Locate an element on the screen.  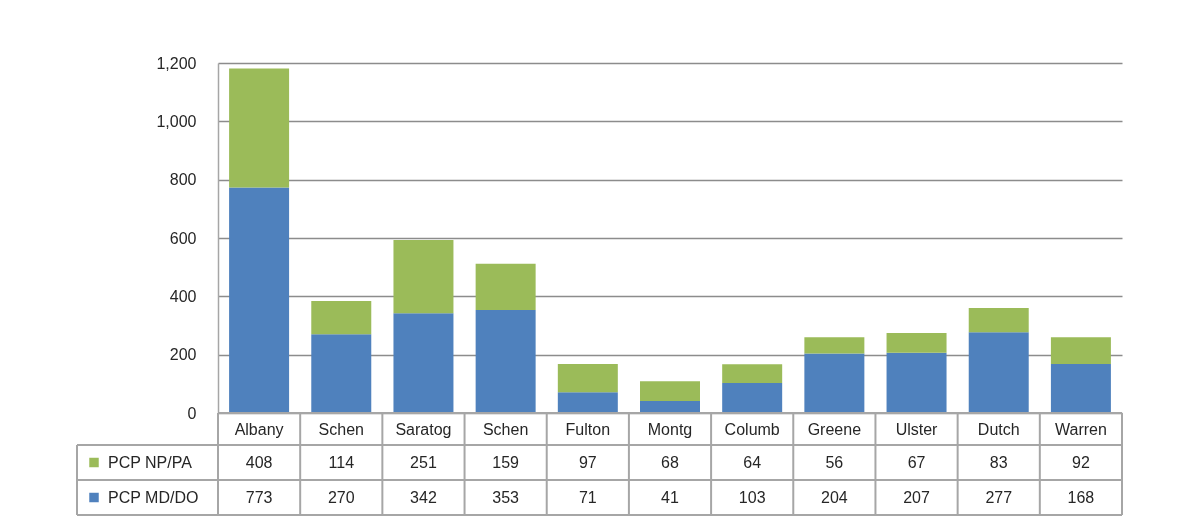
data-label: 103 is located at coordinates (752, 497).